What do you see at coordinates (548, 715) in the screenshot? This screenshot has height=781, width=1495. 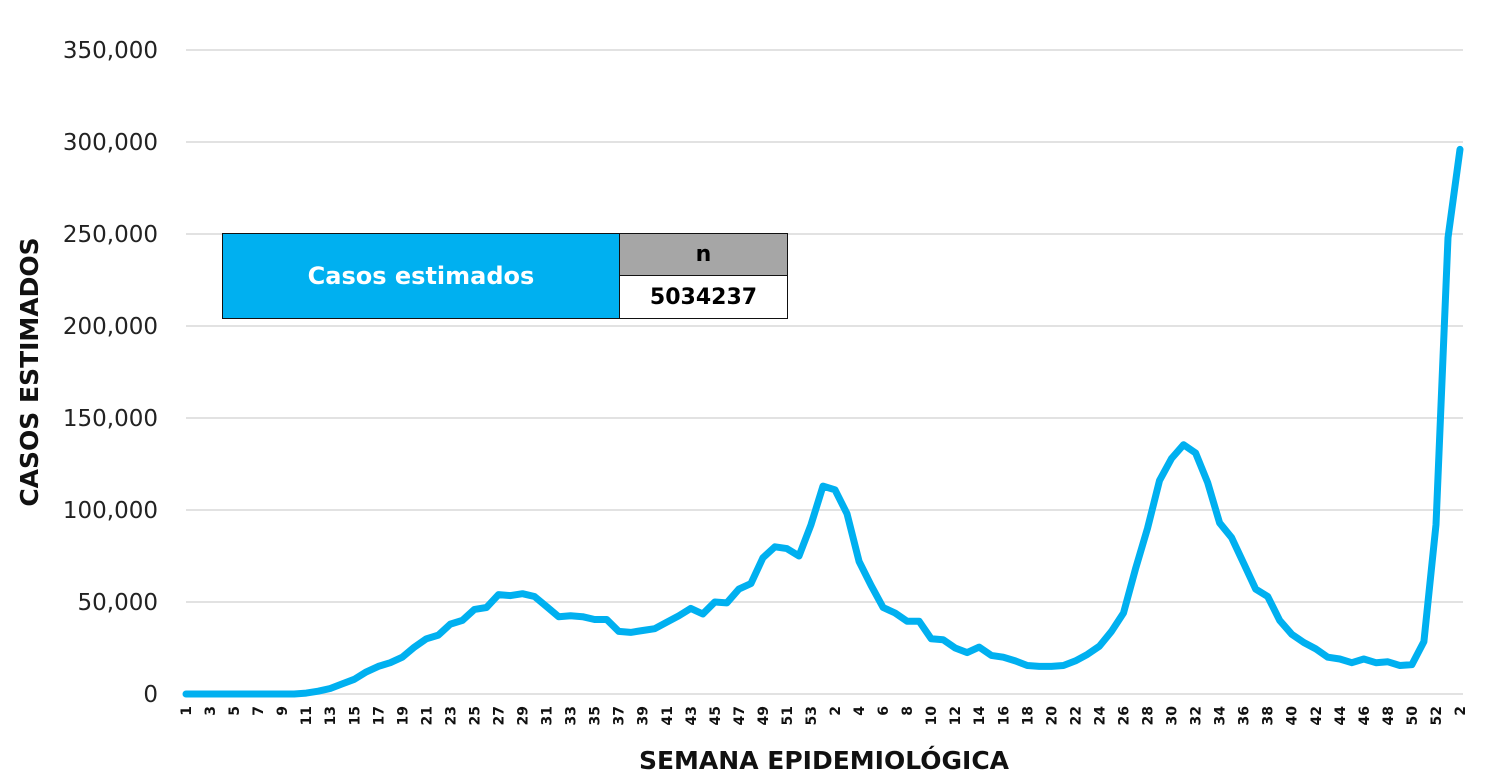 I see `x-tick-label: 31` at bounding box center [548, 715].